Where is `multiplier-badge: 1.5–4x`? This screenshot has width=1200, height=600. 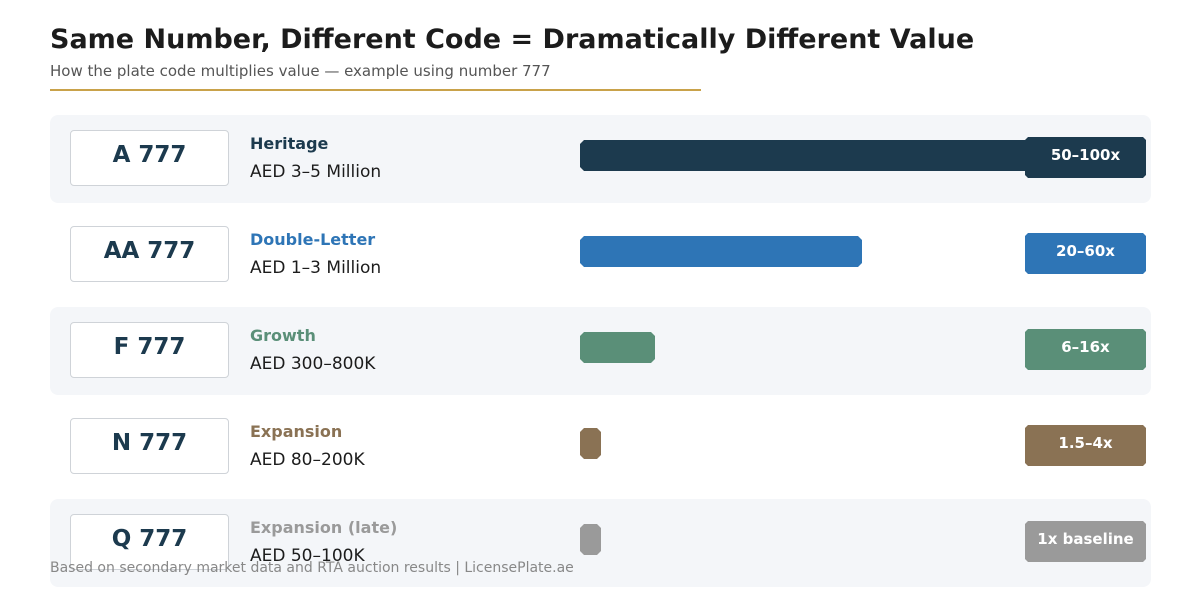 multiplier-badge: 1.5–4x is located at coordinates (1085, 445).